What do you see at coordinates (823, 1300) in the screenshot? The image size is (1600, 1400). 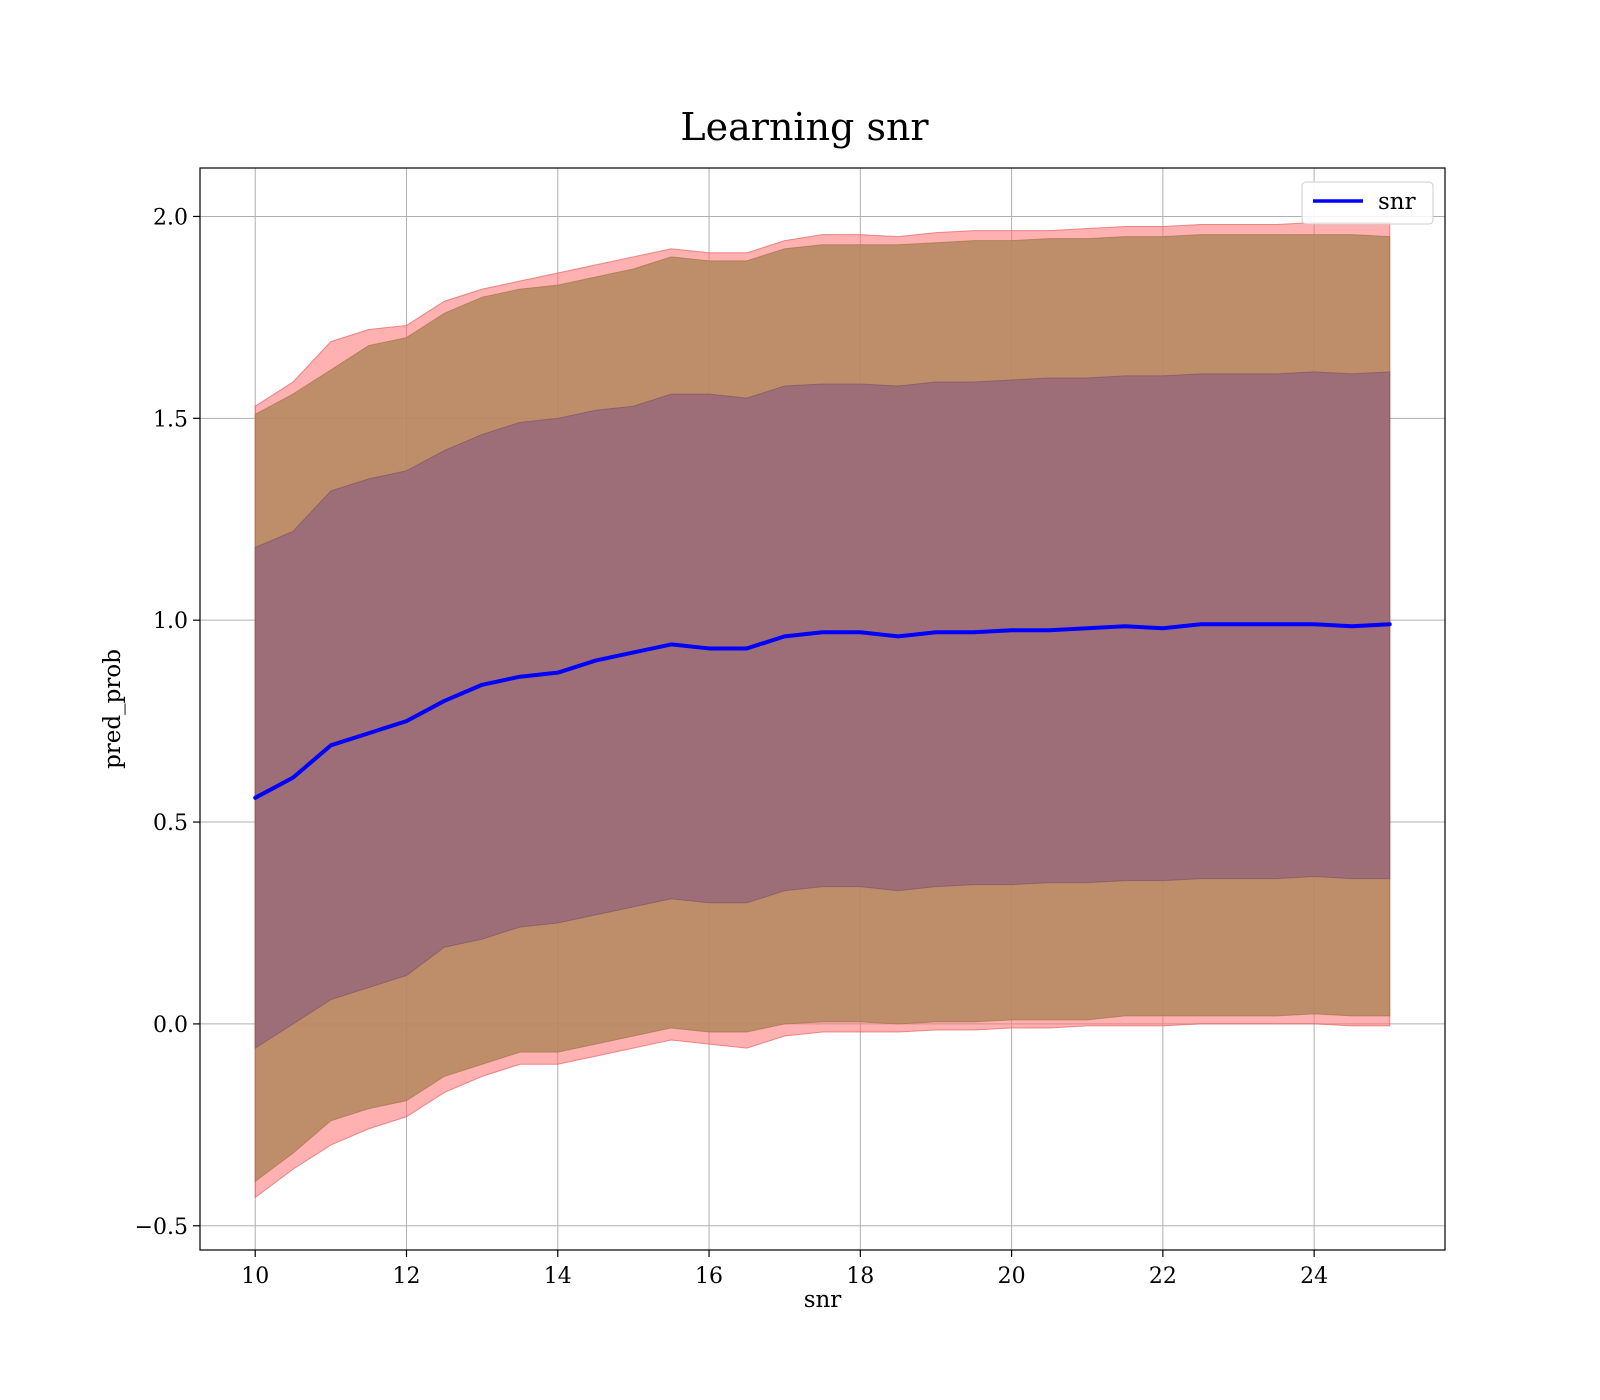 I see `x-axis-label: snr` at bounding box center [823, 1300].